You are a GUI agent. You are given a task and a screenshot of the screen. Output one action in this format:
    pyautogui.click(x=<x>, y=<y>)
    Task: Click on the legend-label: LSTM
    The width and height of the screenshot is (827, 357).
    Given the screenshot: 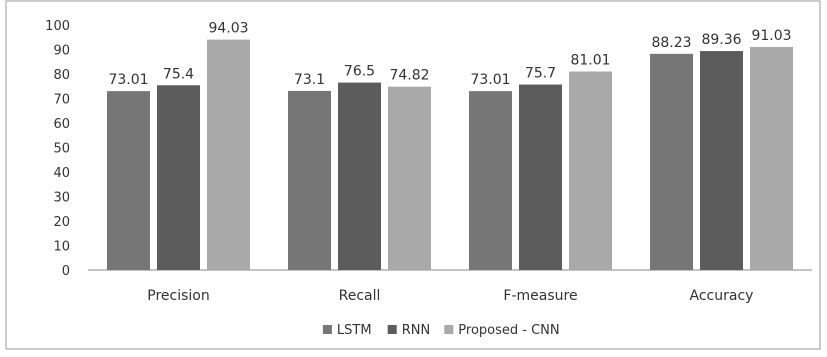 What is the action you would take?
    pyautogui.click(x=354, y=330)
    